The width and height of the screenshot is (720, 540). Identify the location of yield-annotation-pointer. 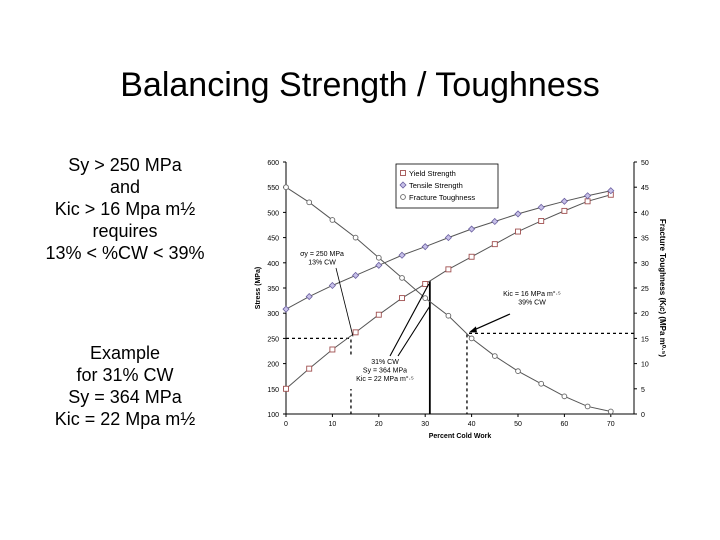
(344, 302).